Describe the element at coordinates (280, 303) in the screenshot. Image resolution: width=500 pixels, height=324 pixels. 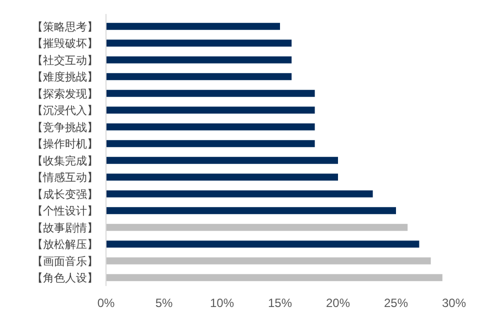
I see `x-tick-label: 15%` at that location.